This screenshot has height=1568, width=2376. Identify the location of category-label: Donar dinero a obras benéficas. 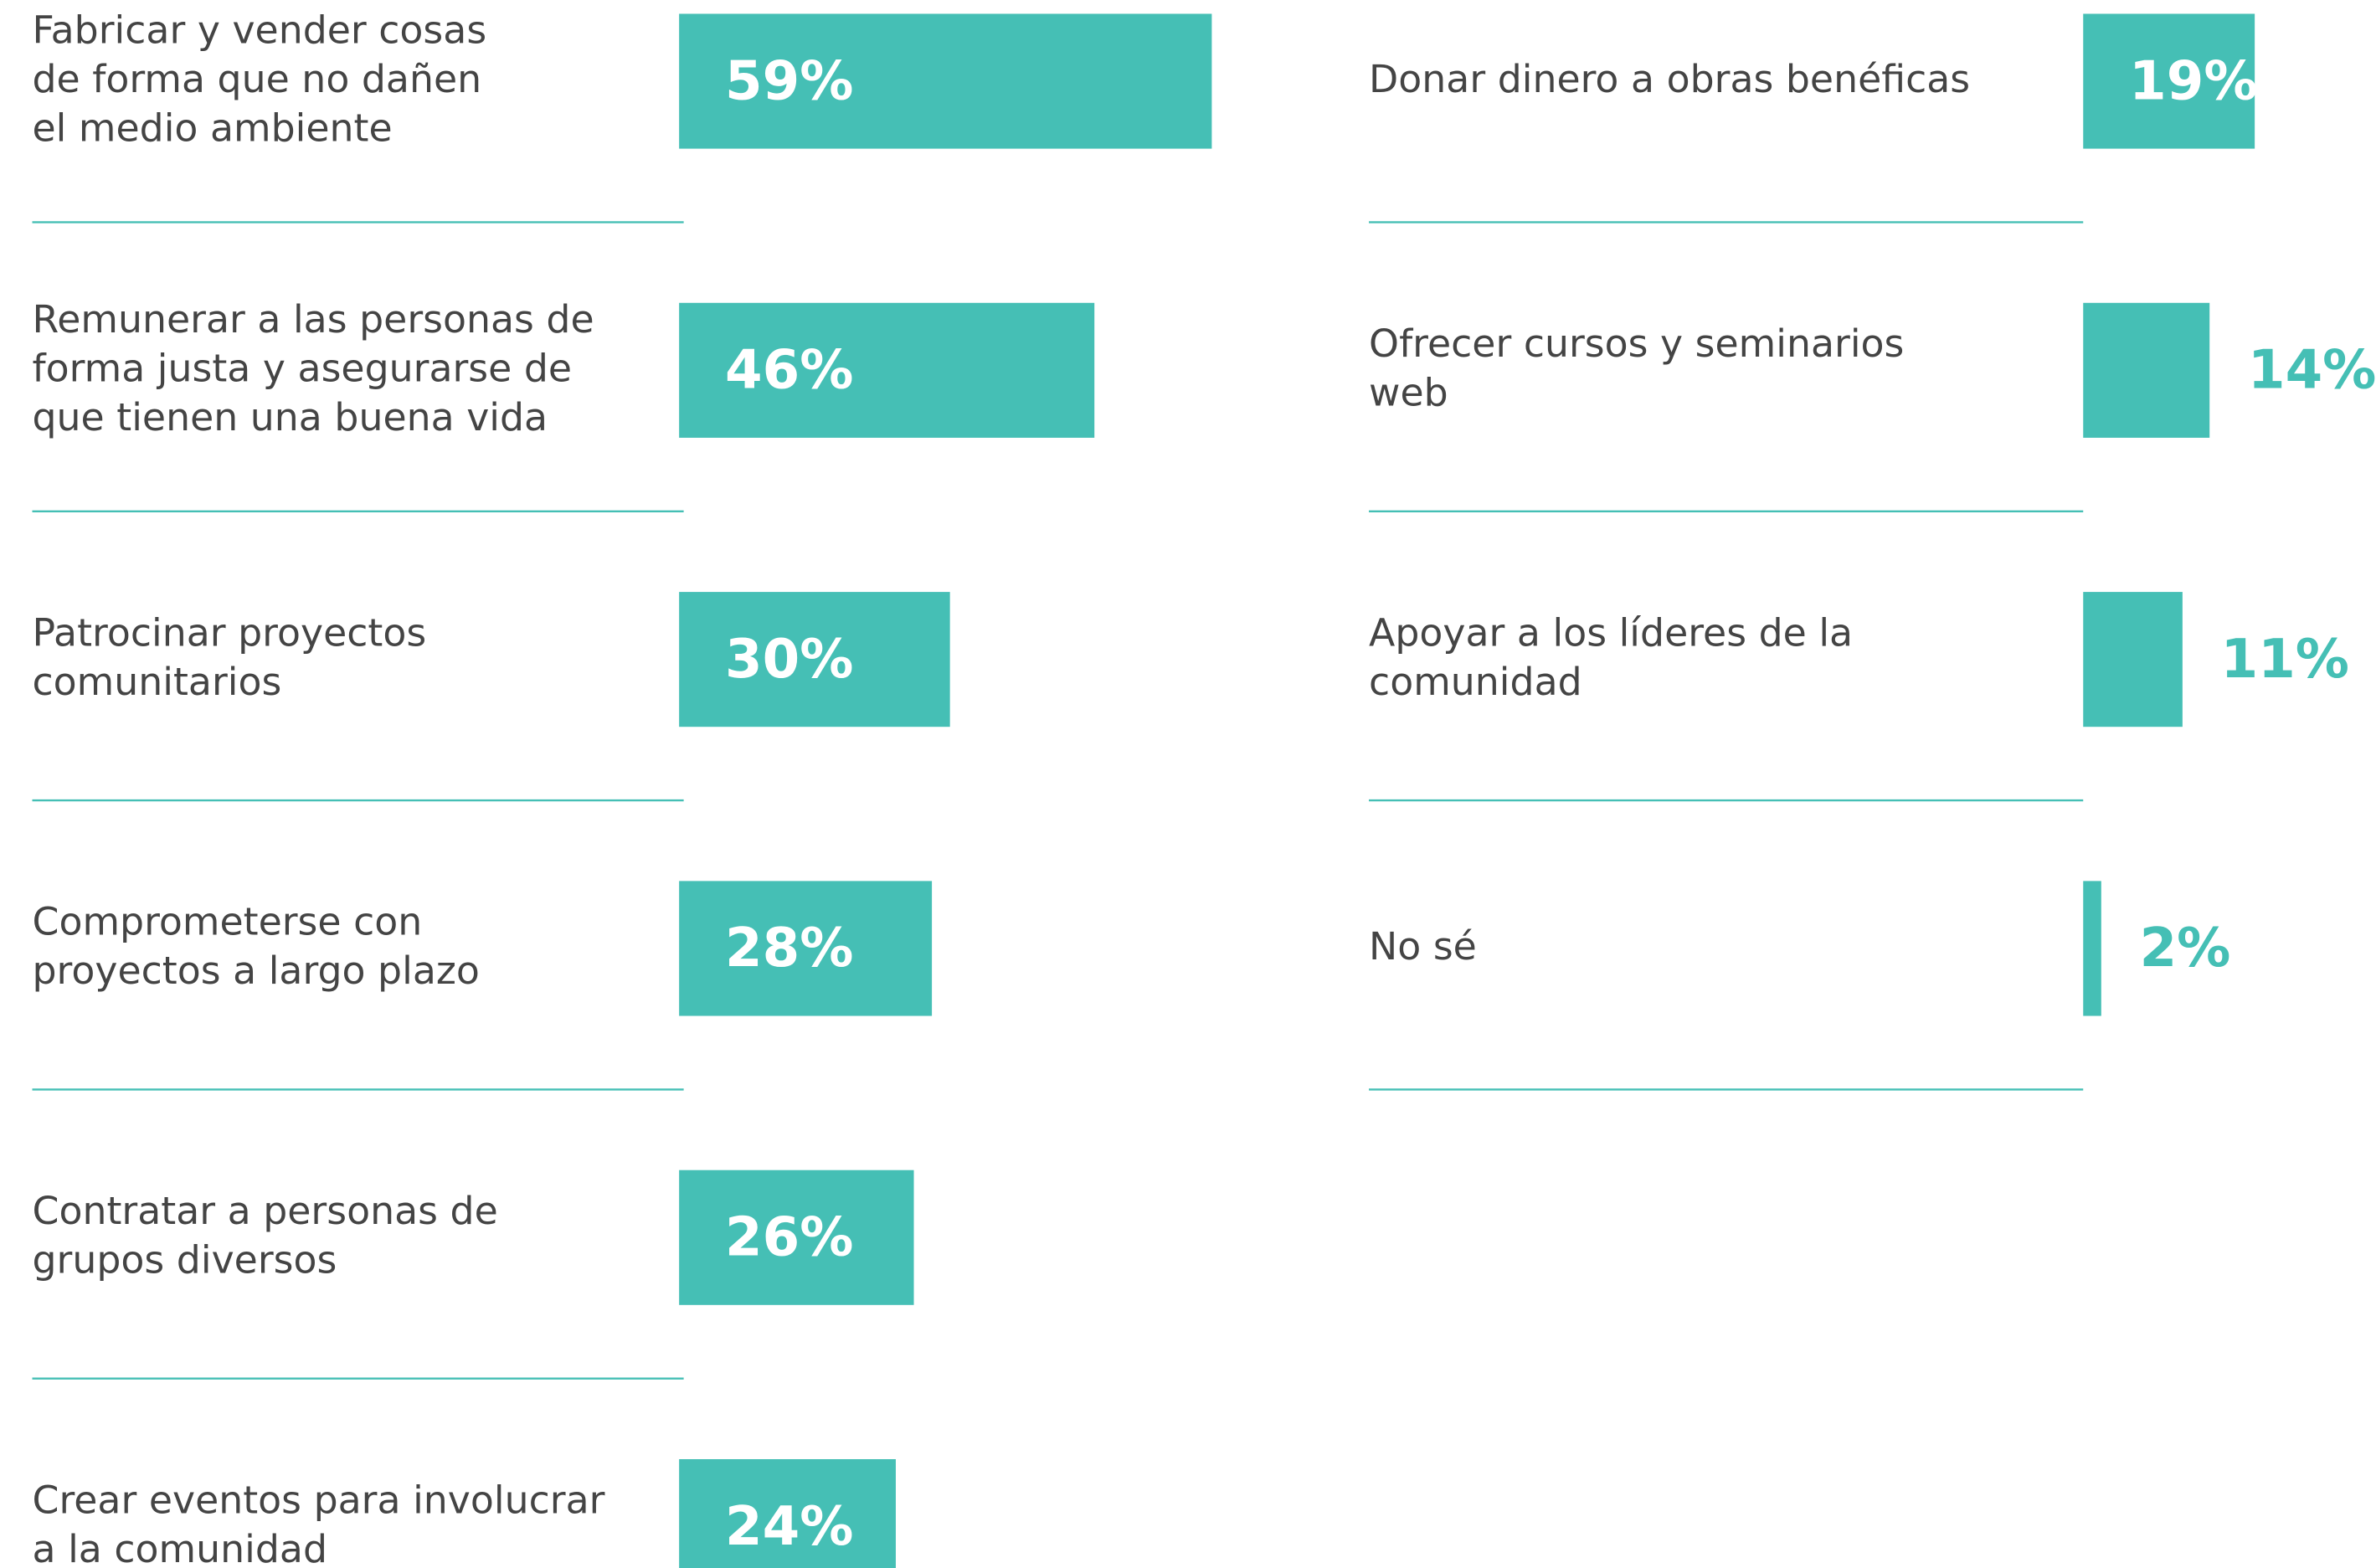
(1669, 79).